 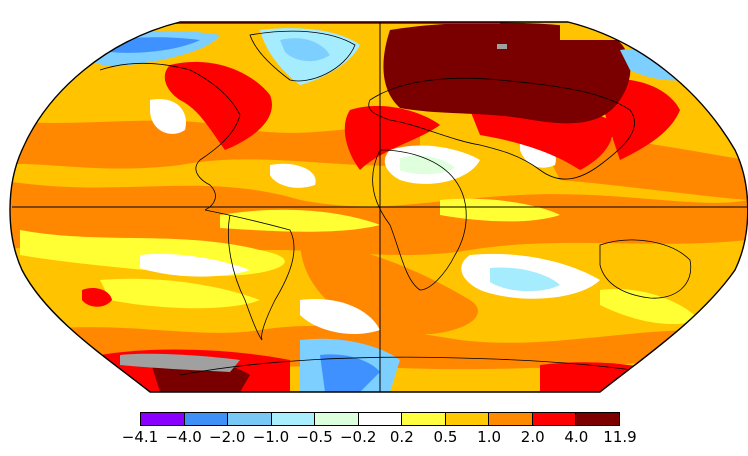 I want to click on coast-south-america, so click(x=249, y=275).